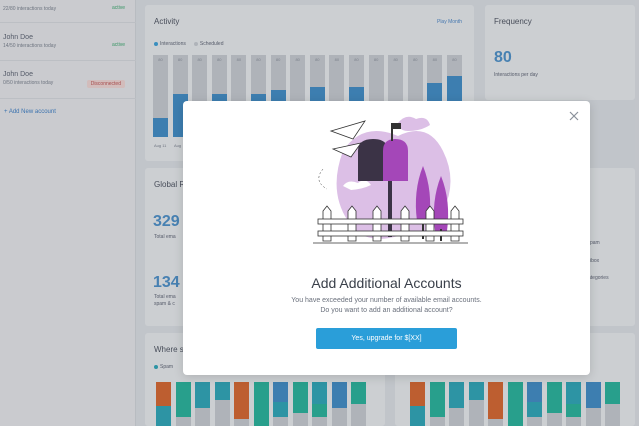 The width and height of the screenshot is (639, 426). I want to click on legend-item: Scheduled, so click(208, 44).